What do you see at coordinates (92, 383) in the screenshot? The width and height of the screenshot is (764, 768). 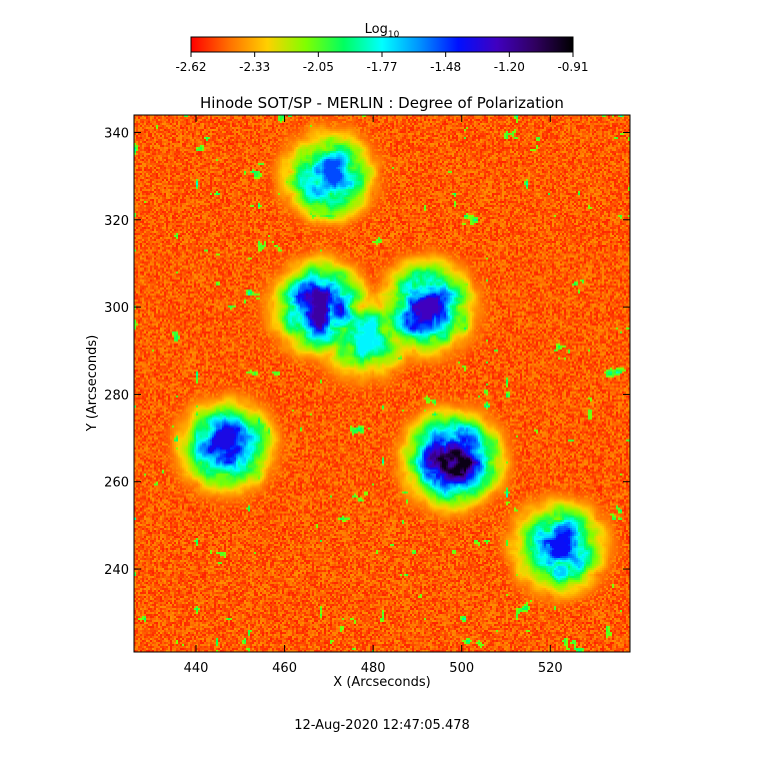 I see `y-axis-label: Y (Arcseconds)` at bounding box center [92, 383].